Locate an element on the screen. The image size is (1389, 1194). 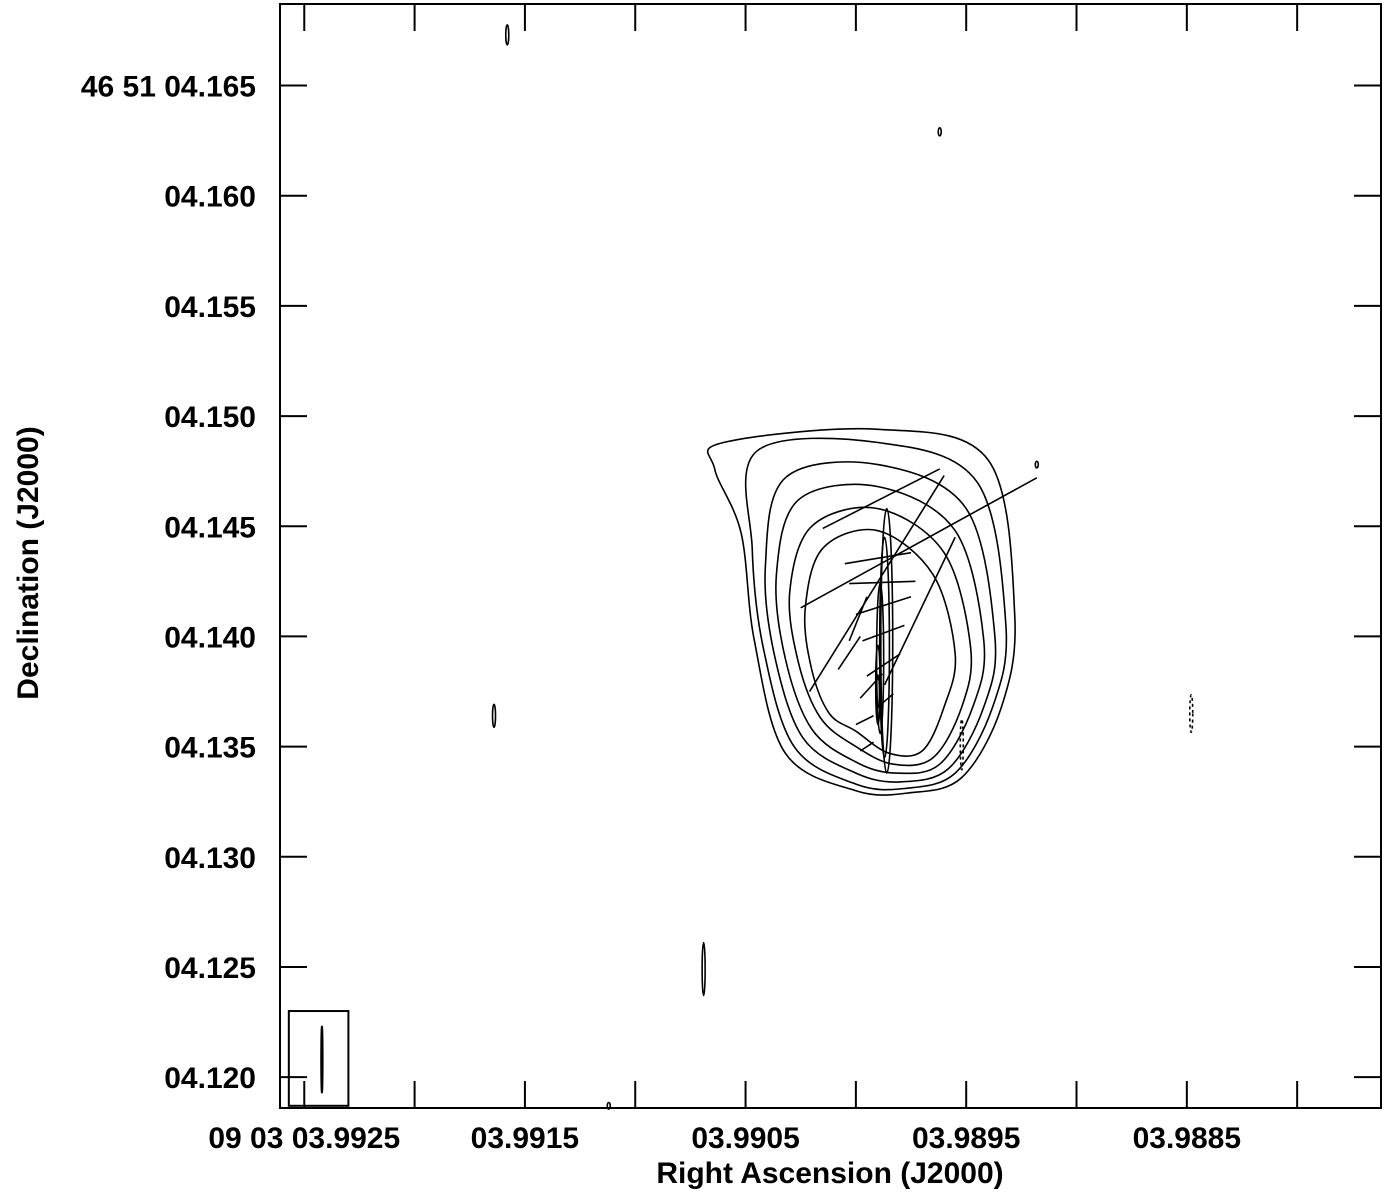
x-tick-label: 03.9915 is located at coordinates (525, 1138).